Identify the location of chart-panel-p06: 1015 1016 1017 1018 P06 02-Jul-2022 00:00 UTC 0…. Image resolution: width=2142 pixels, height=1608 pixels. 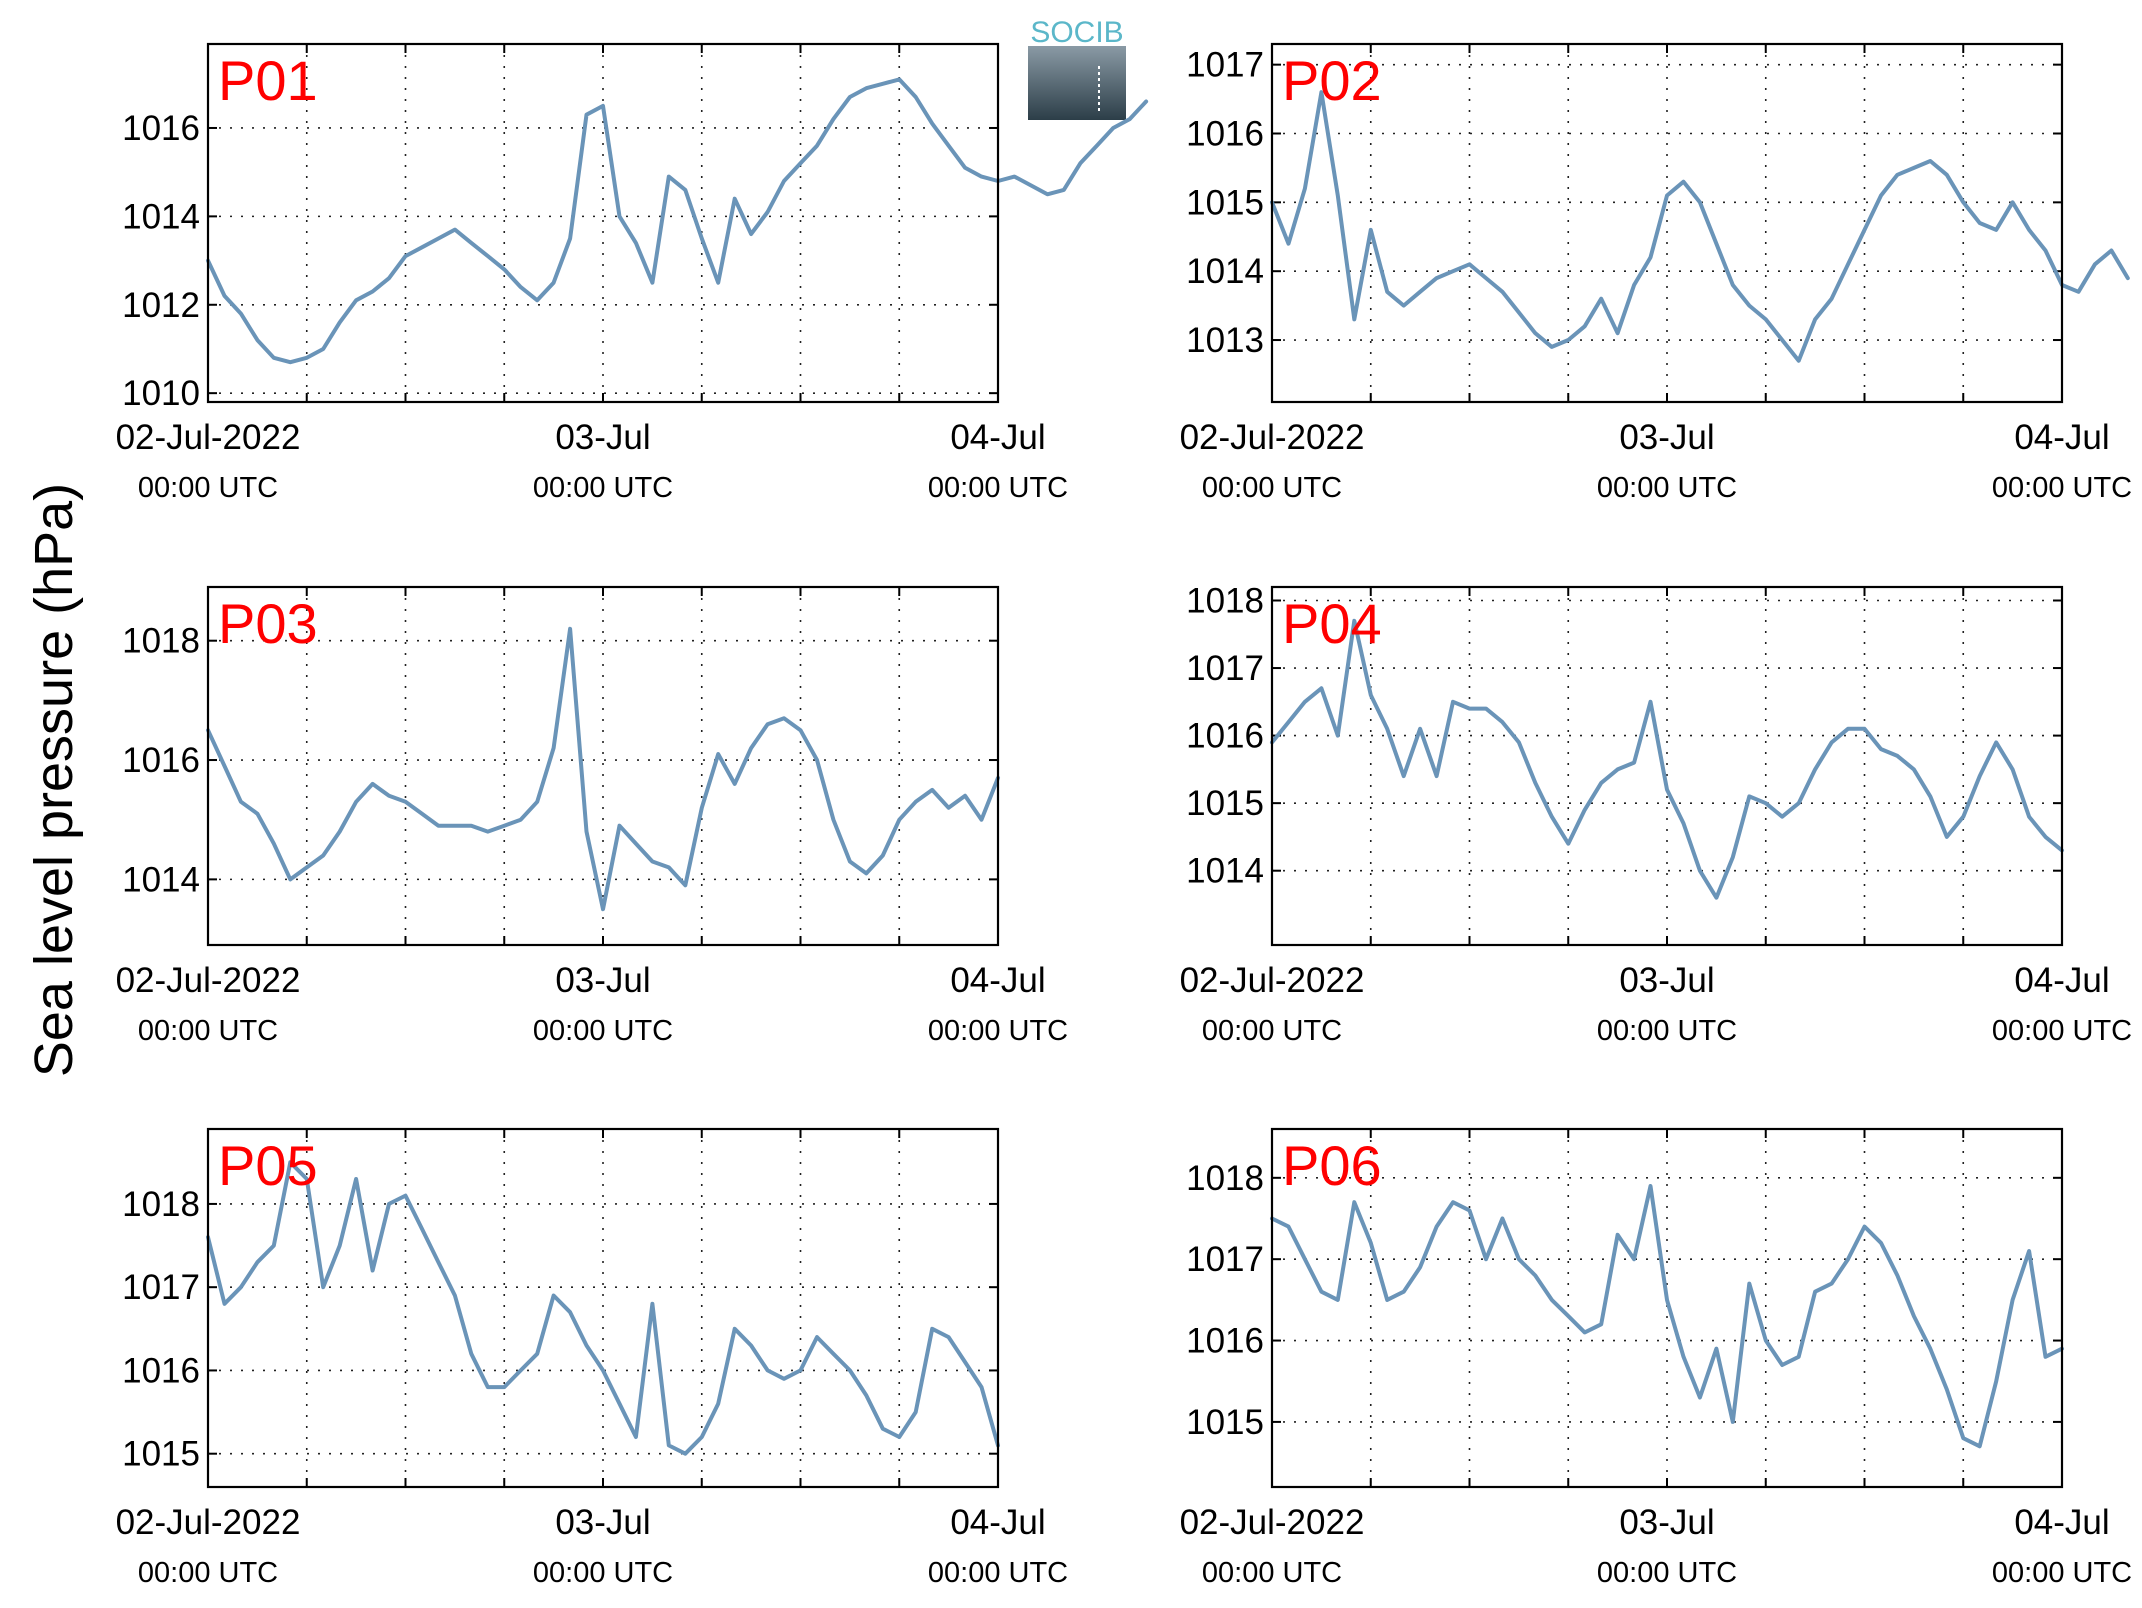
(1656, 1358).